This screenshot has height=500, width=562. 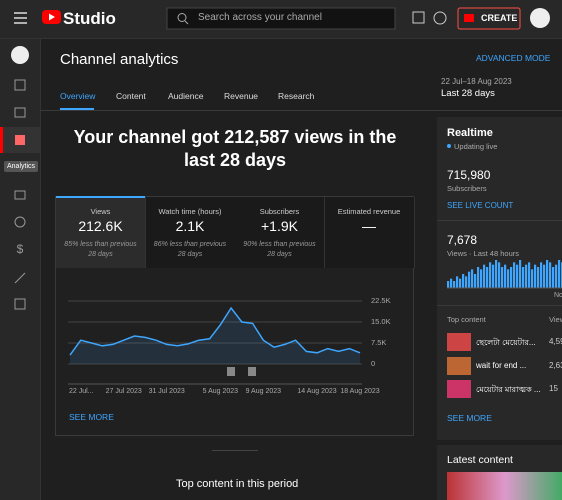 I want to click on x-tick-label: 31 Jul 2023, so click(x=167, y=391).